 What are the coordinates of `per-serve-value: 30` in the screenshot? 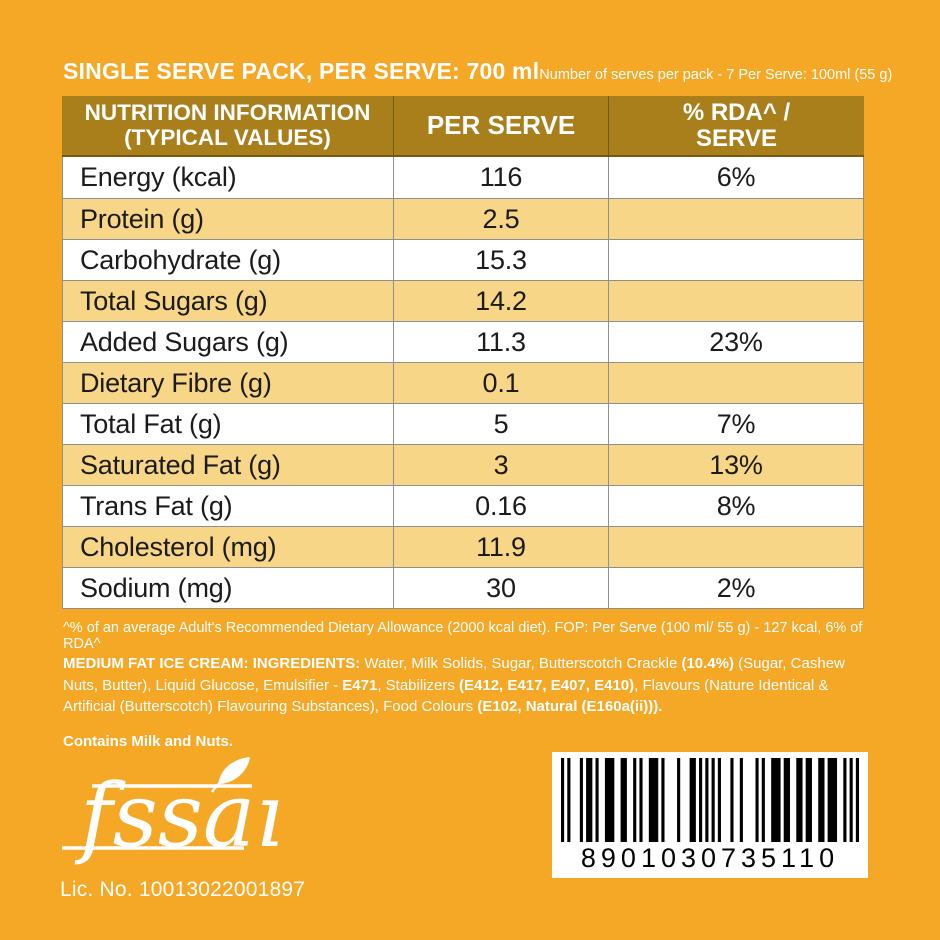 It's located at (500, 588).